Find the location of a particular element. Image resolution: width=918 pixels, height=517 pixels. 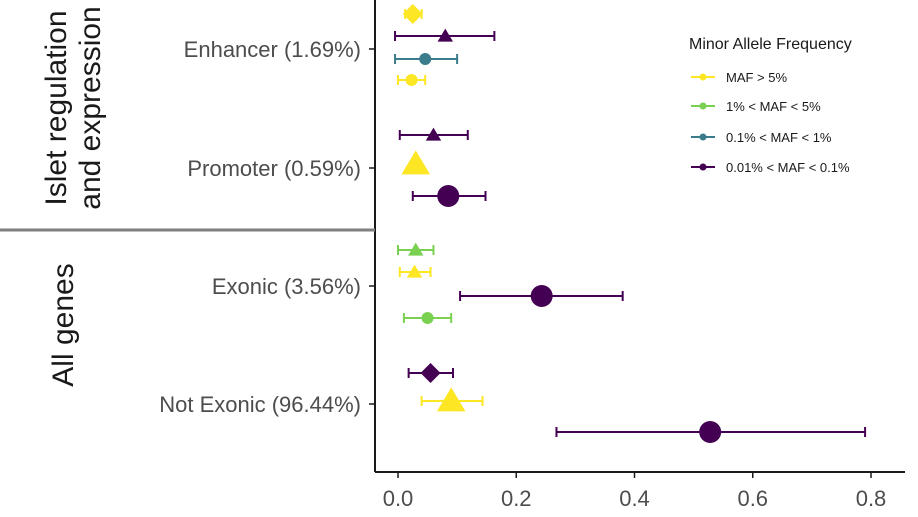

legend-label: 0.01% < MAF < 0.1% is located at coordinates (788, 167).